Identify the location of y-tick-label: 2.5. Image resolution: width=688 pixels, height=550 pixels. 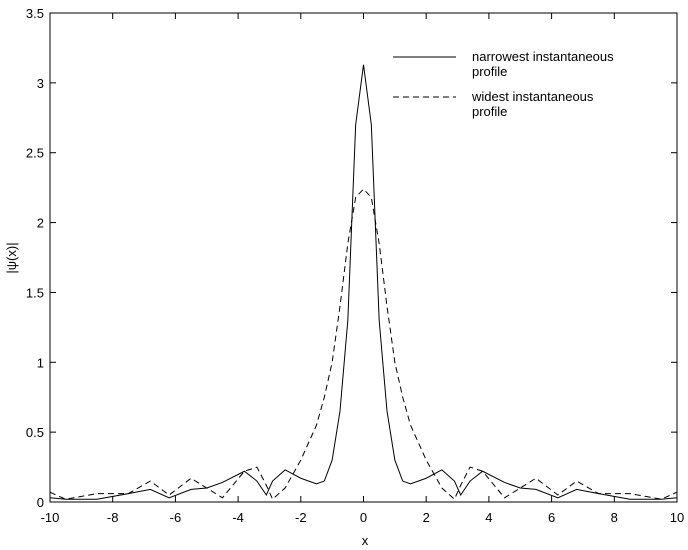
(35, 153).